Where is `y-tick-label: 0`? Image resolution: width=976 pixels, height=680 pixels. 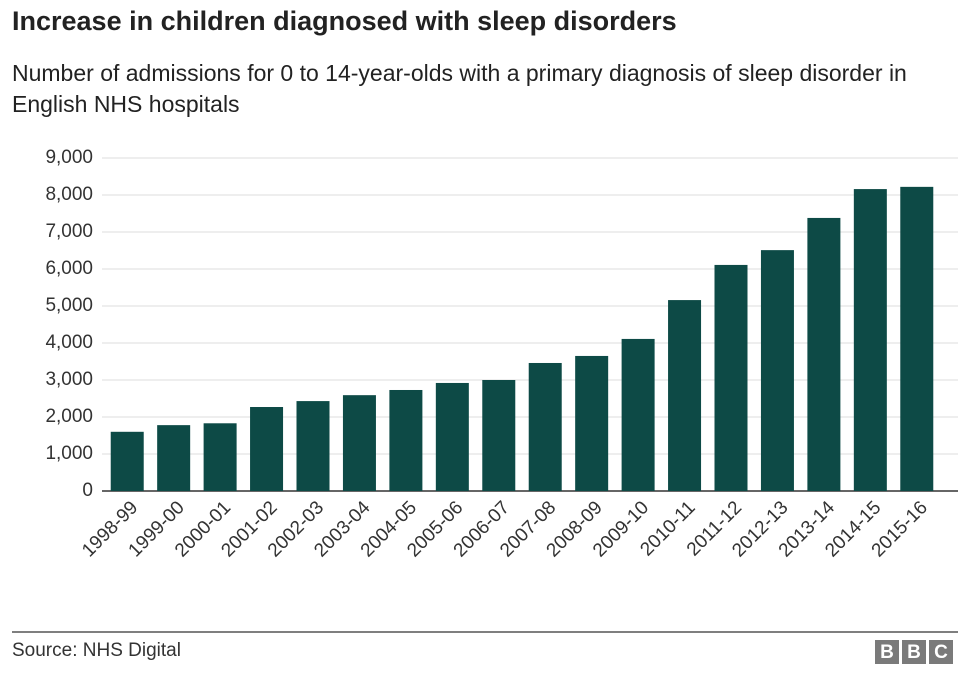
y-tick-label: 0 is located at coordinates (87, 490).